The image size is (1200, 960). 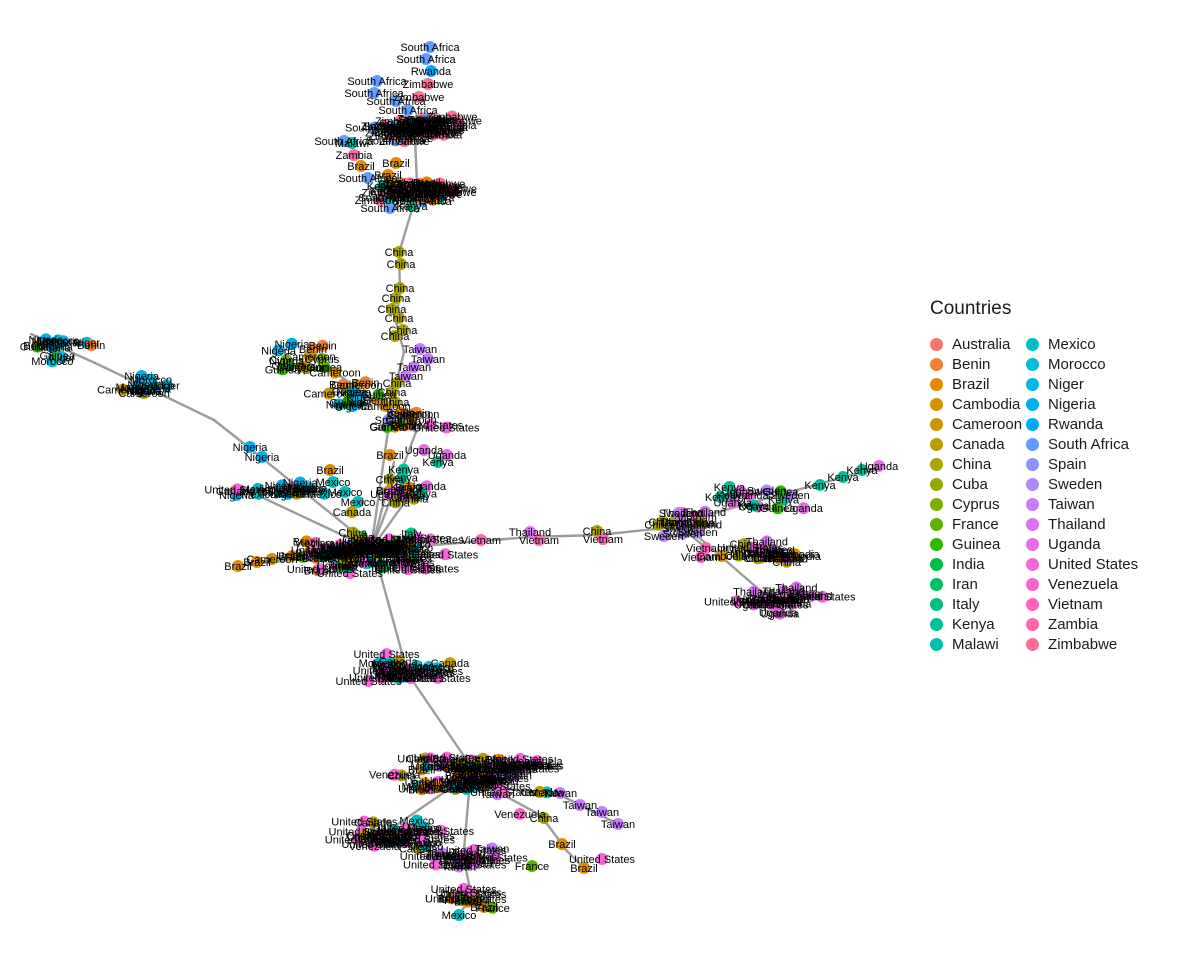 I want to click on node-label-iran: Iran, so click(x=366, y=549).